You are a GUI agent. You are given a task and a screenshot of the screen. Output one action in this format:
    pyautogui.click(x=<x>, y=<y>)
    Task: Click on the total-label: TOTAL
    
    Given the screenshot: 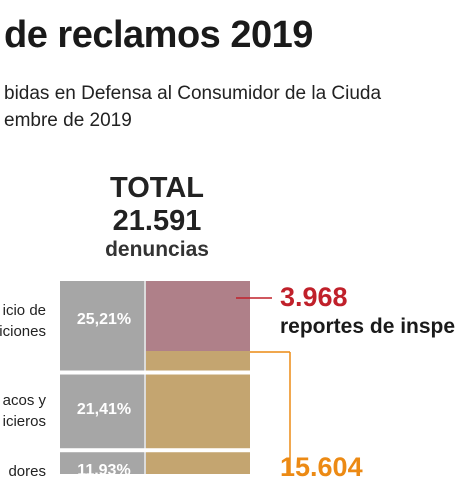 What is the action you would take?
    pyautogui.click(x=157, y=188)
    